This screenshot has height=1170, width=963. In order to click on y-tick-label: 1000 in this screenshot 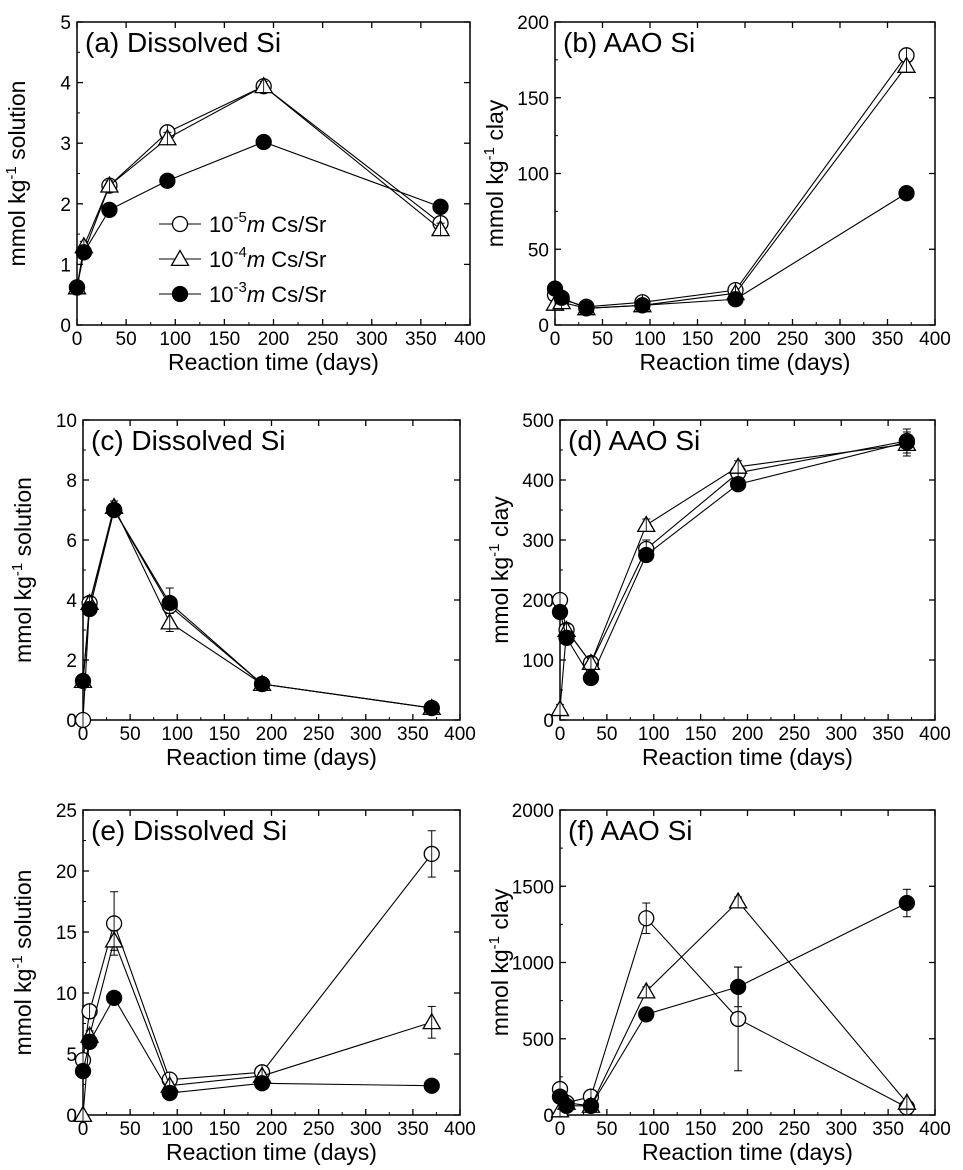, I will do `click(533, 964)`.